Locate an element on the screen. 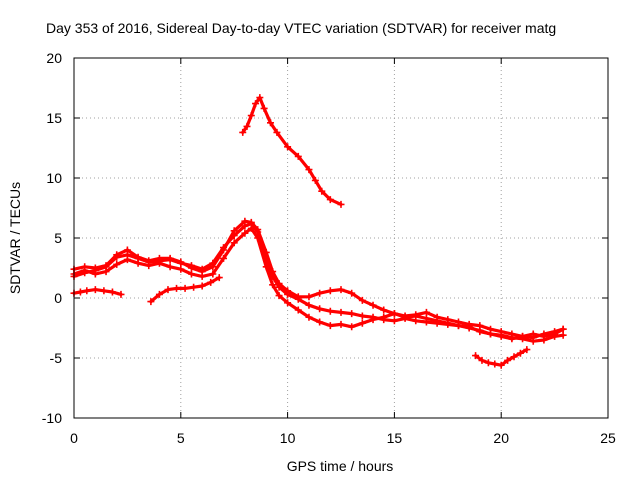 The width and height of the screenshot is (640, 480). y-tick-label: -10 is located at coordinates (52, 418).